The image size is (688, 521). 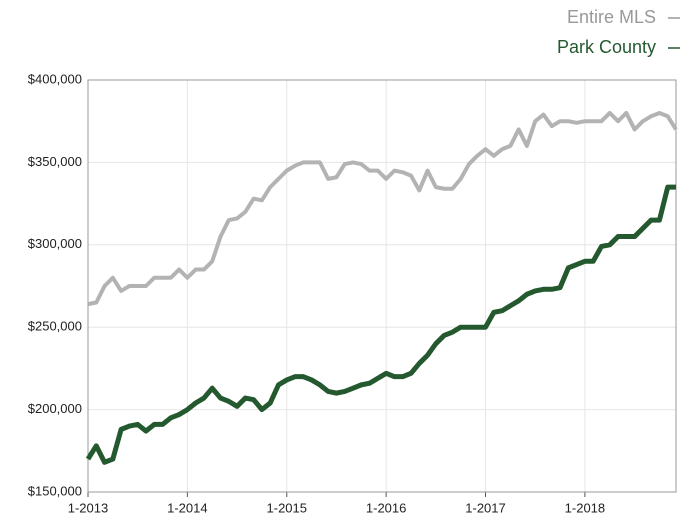 What do you see at coordinates (585, 507) in the screenshot?
I see `x-tick-label: 1-2018` at bounding box center [585, 507].